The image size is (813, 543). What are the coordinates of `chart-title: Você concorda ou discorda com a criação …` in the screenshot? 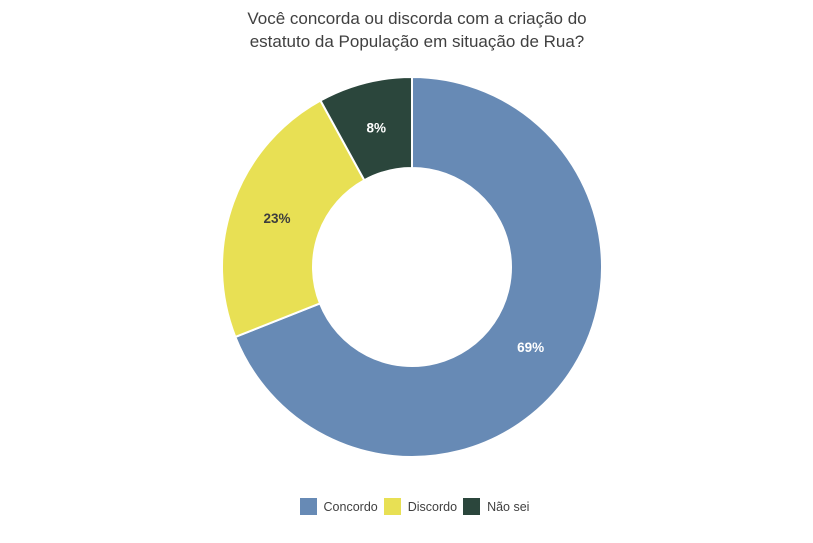 It's located at (417, 30).